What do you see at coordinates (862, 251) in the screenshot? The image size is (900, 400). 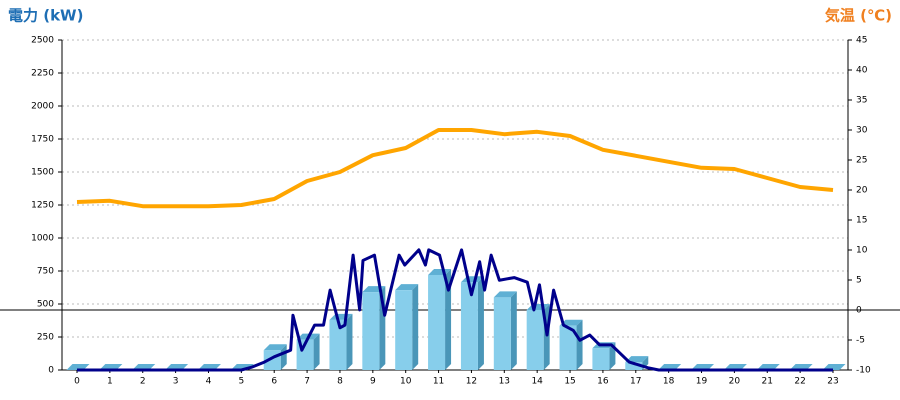 I see `y2-tick-label: 10` at bounding box center [862, 251].